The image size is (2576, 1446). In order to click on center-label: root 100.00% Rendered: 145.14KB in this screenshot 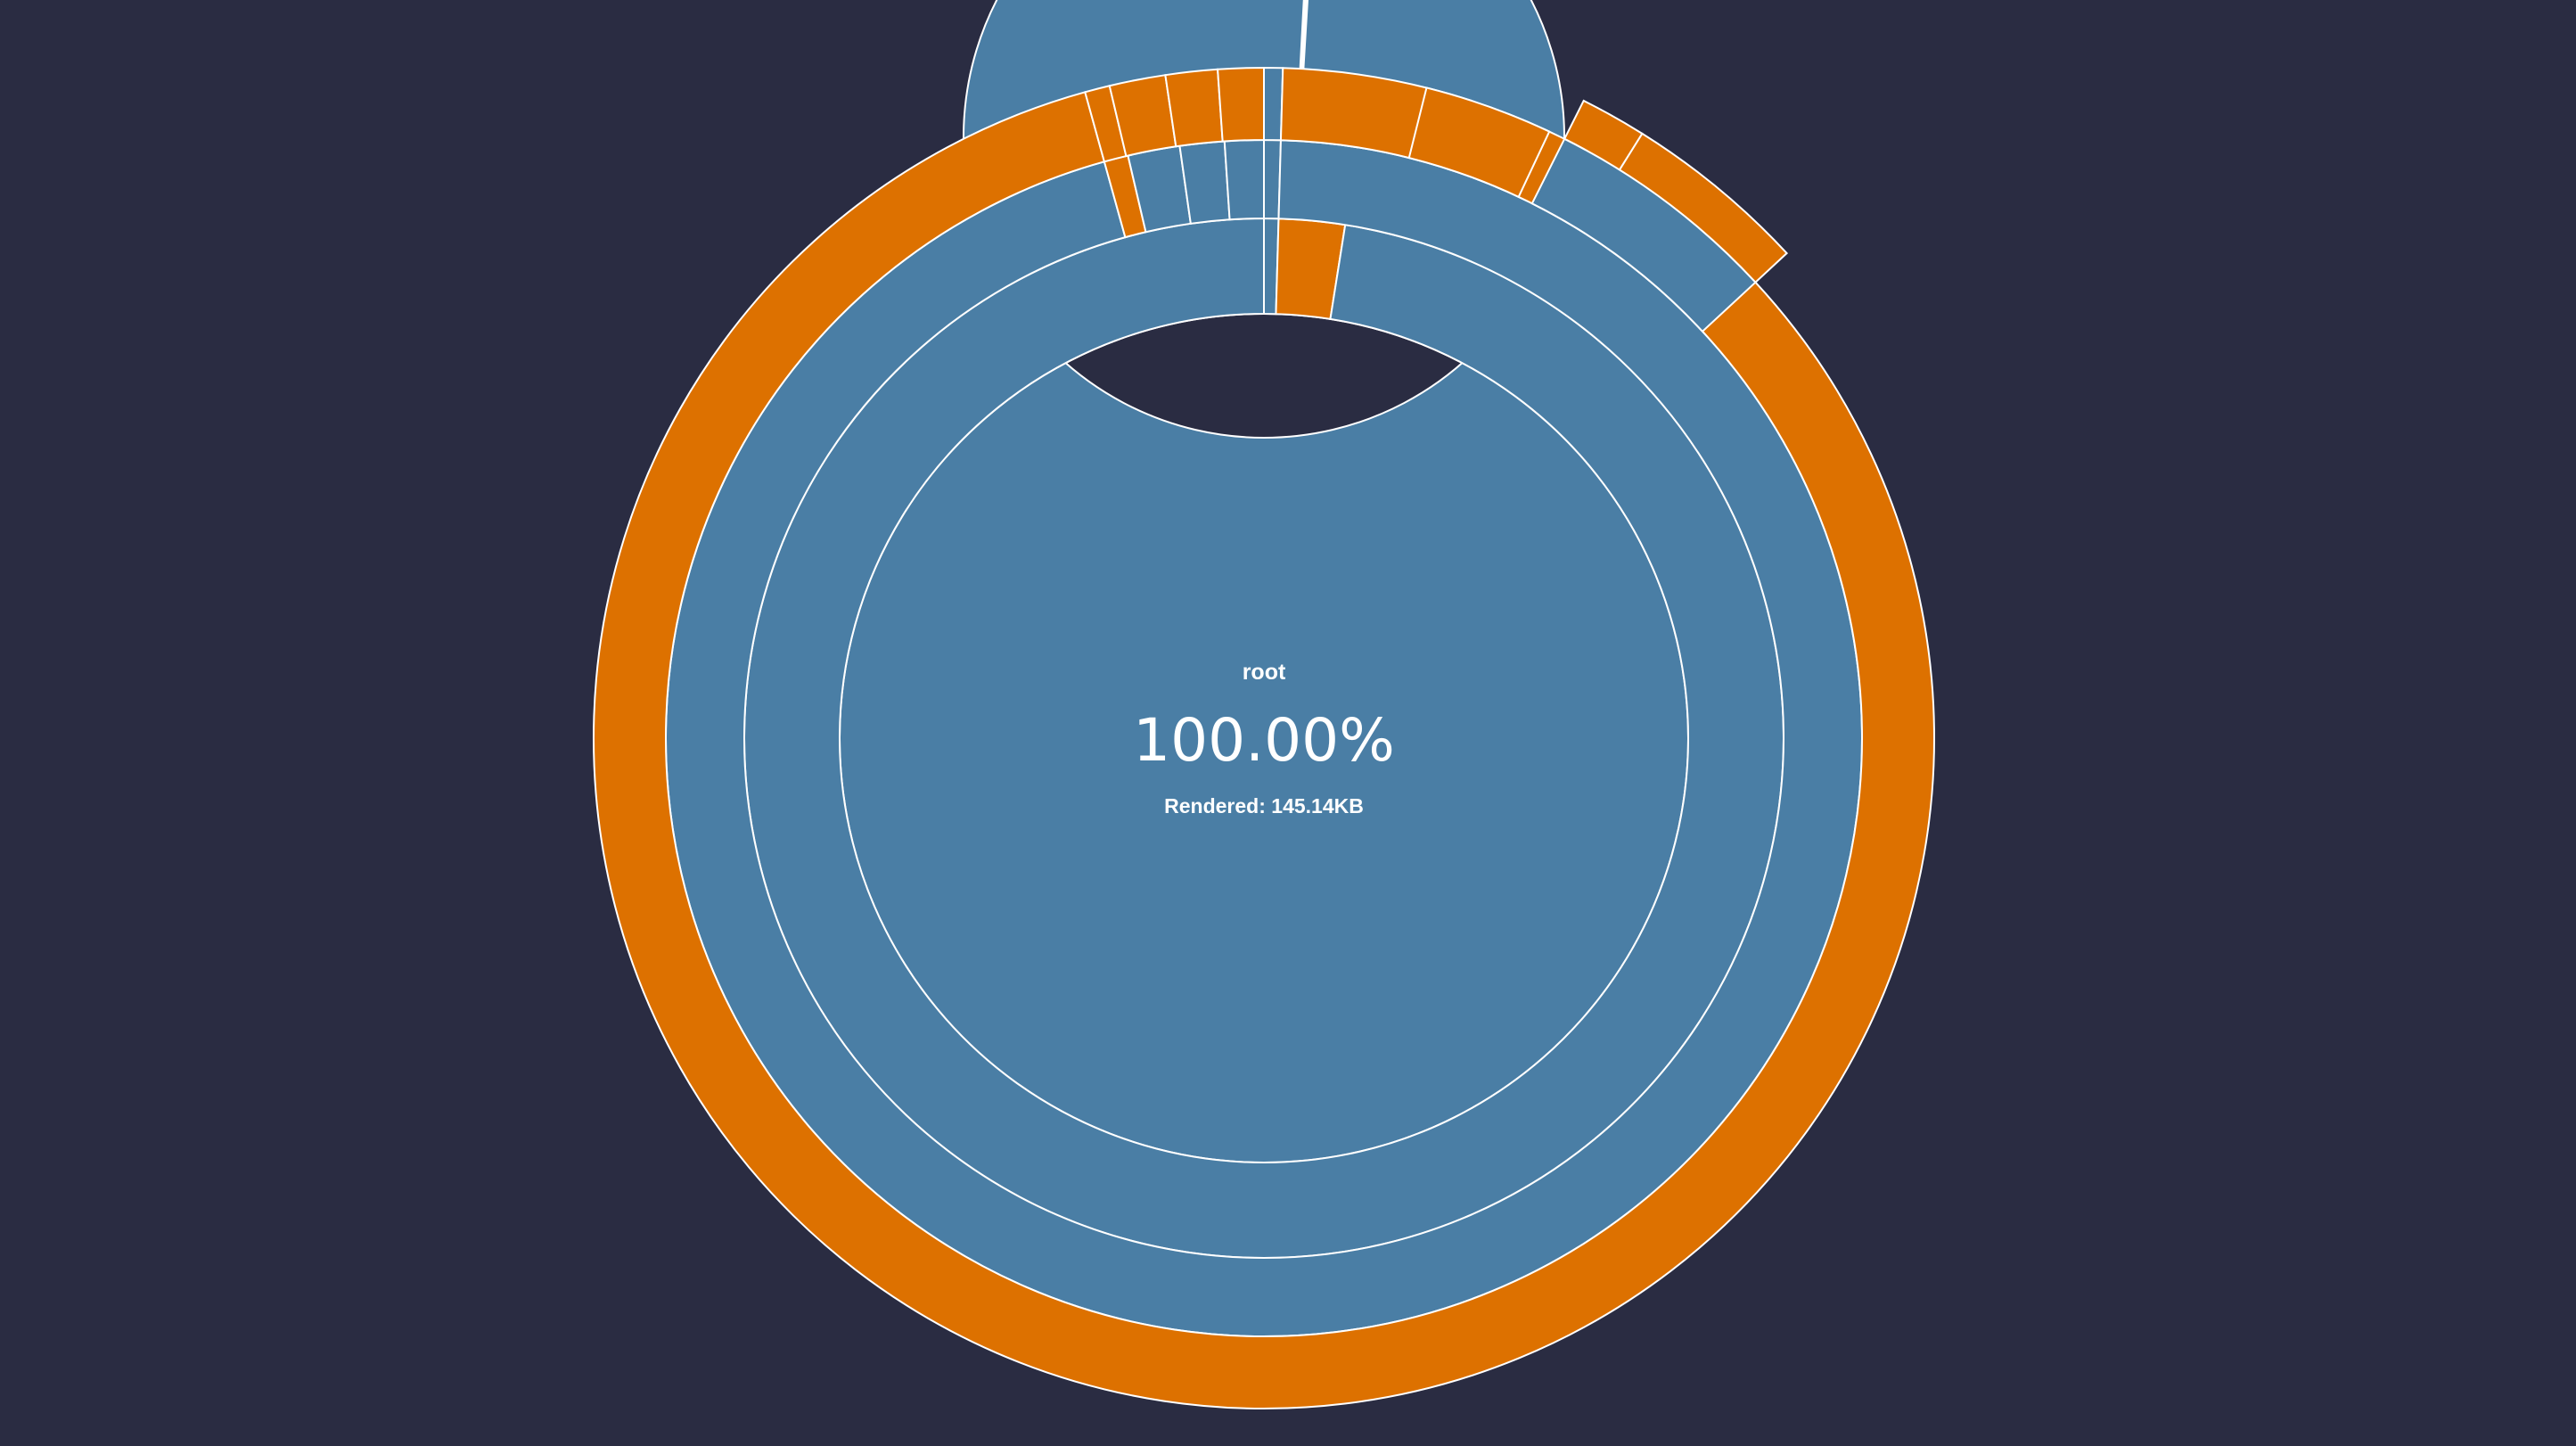, I will do `click(1264, 738)`.